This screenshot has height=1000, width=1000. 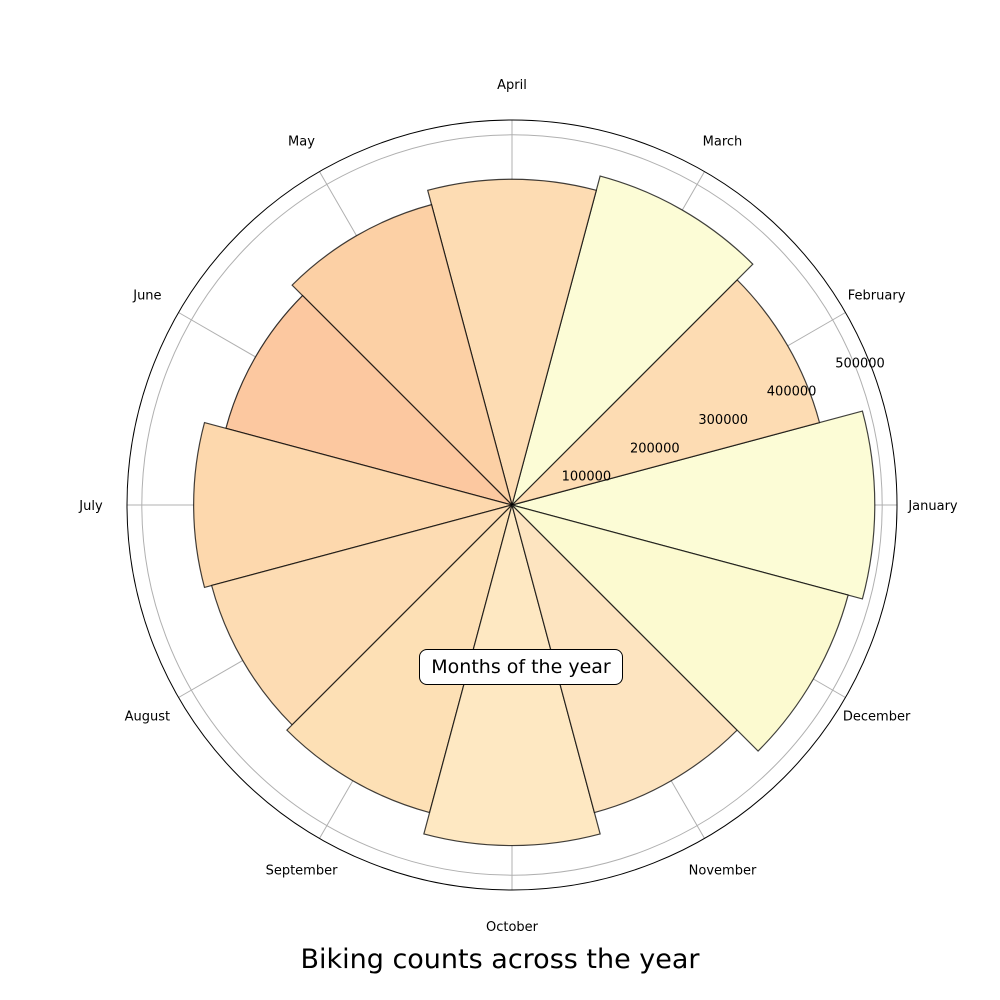 I want to click on bar-november, so click(x=624, y=658).